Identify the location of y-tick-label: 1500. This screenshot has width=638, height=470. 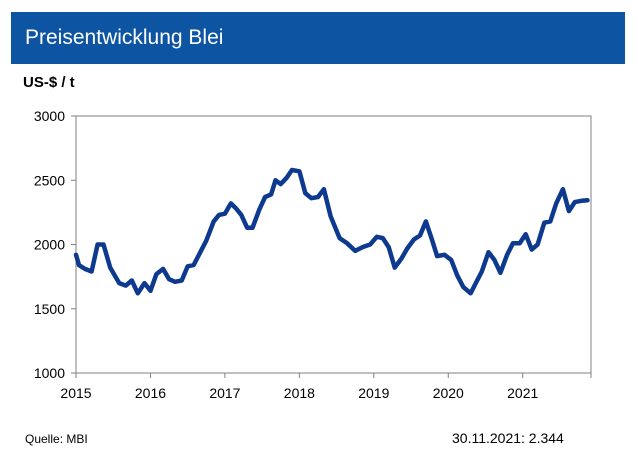
(49, 309).